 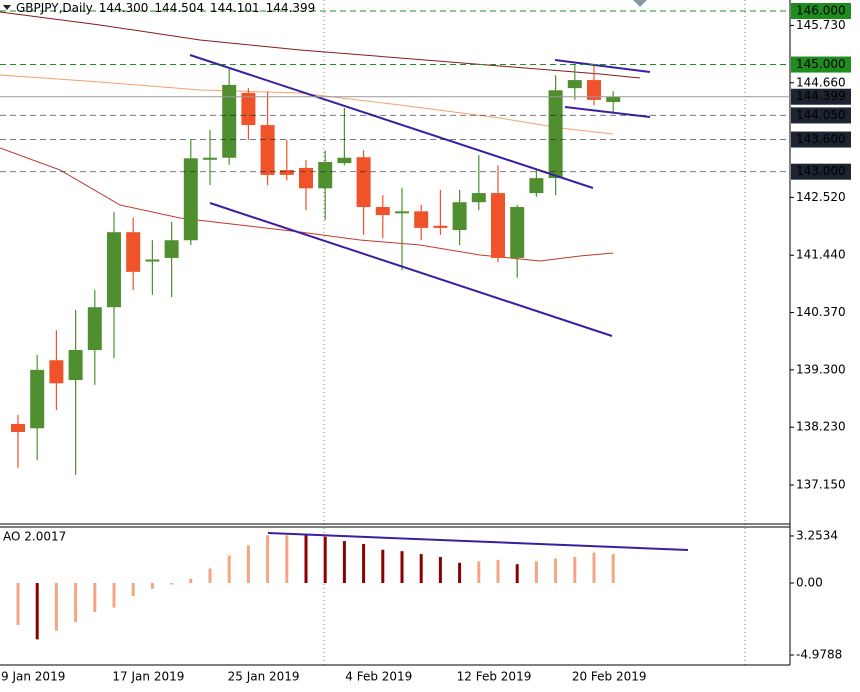 I want to click on x-tick-label: 25 Jan 2019, so click(x=264, y=677).